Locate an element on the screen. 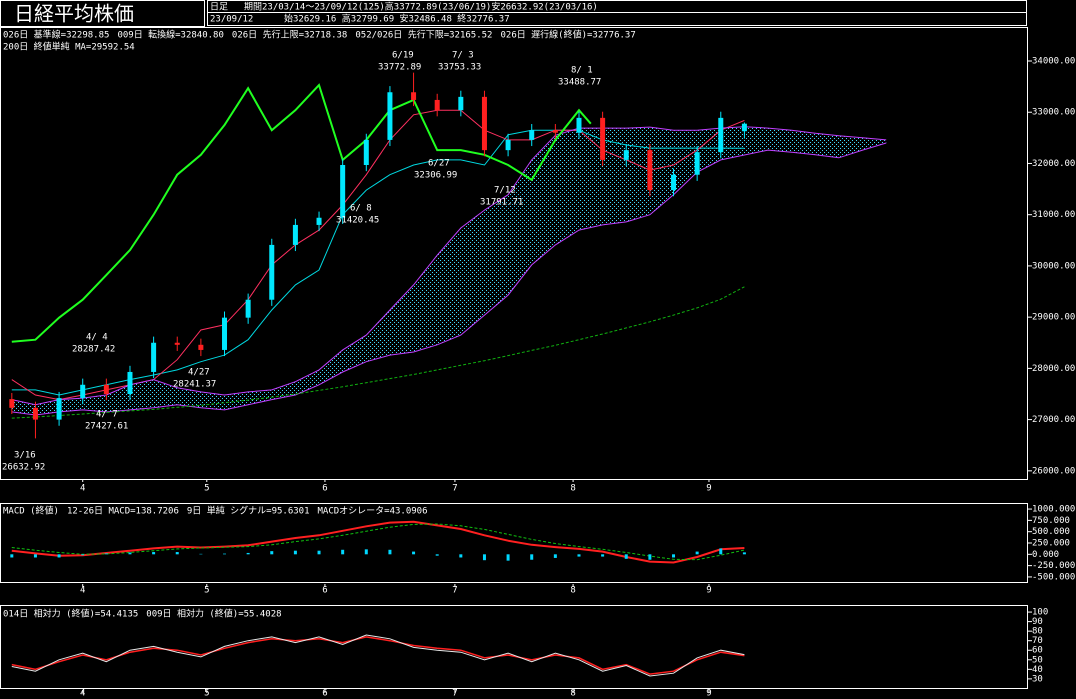 The height and width of the screenshot is (699, 1076). annotation-value: 28287.42 is located at coordinates (93, 350).